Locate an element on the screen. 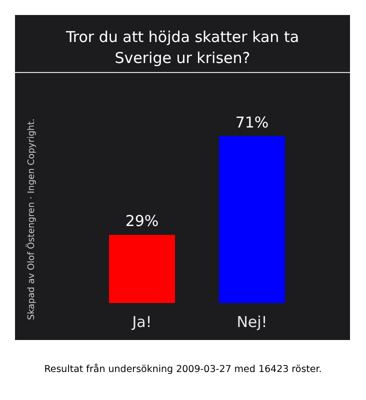  x-tick-label: Ja! is located at coordinates (141, 321).